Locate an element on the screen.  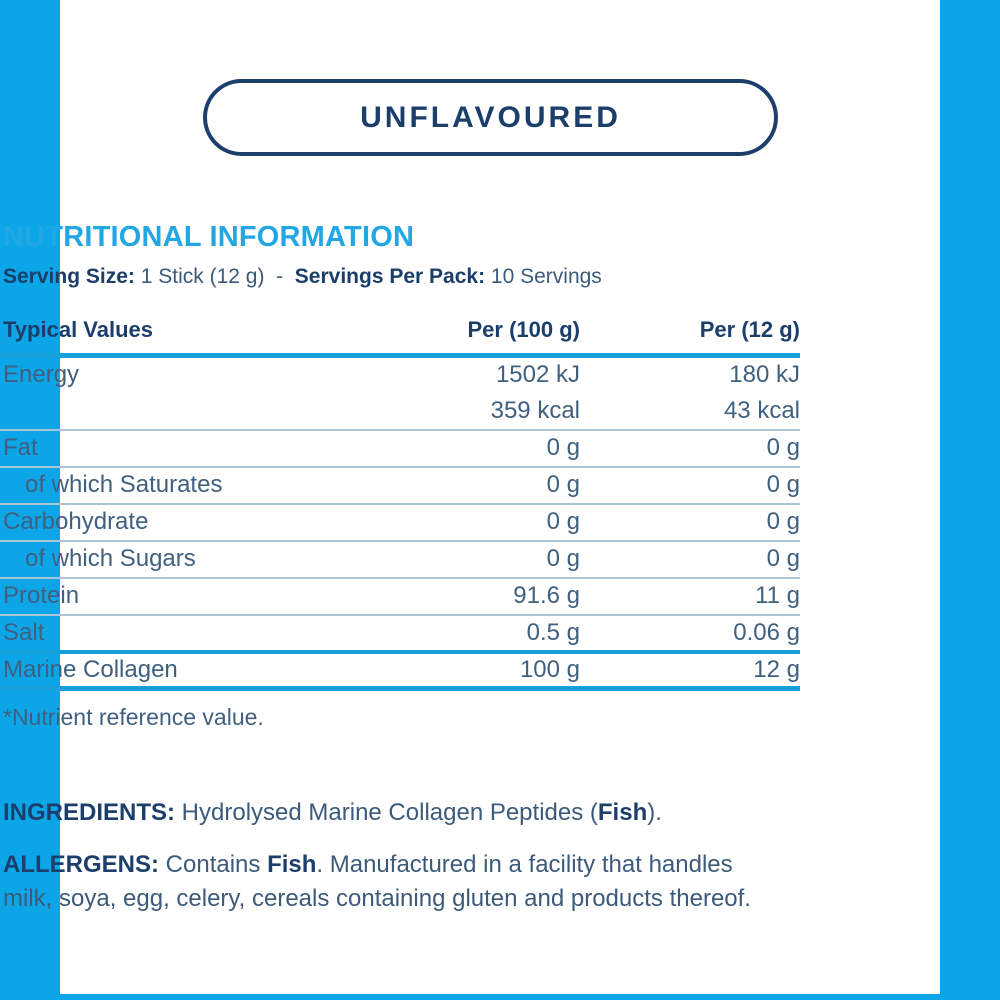
table-row-fat: Fat 0 g 0 g is located at coordinates (400, 448).